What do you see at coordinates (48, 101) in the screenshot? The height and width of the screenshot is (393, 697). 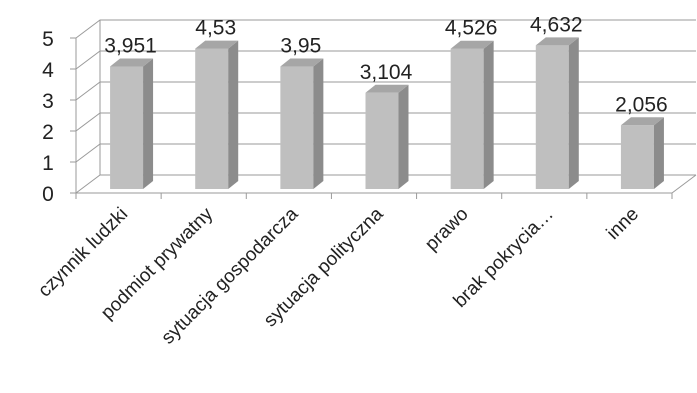 I see `y-tick-label-3: 3` at bounding box center [48, 101].